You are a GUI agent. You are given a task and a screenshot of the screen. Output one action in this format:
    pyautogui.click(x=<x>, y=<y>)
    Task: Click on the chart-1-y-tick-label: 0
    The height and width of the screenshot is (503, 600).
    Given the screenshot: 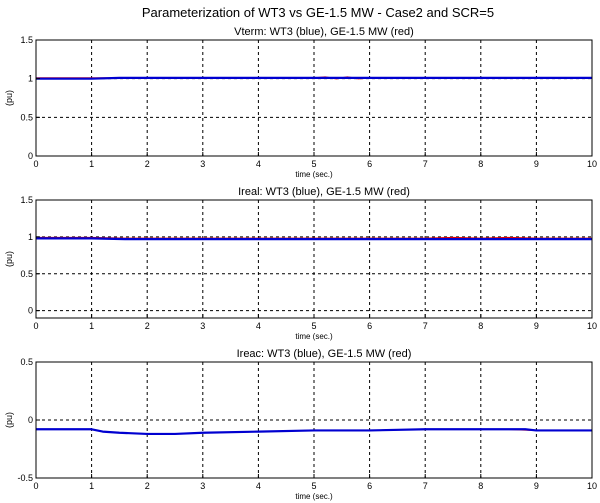 What is the action you would take?
    pyautogui.click(x=30, y=156)
    